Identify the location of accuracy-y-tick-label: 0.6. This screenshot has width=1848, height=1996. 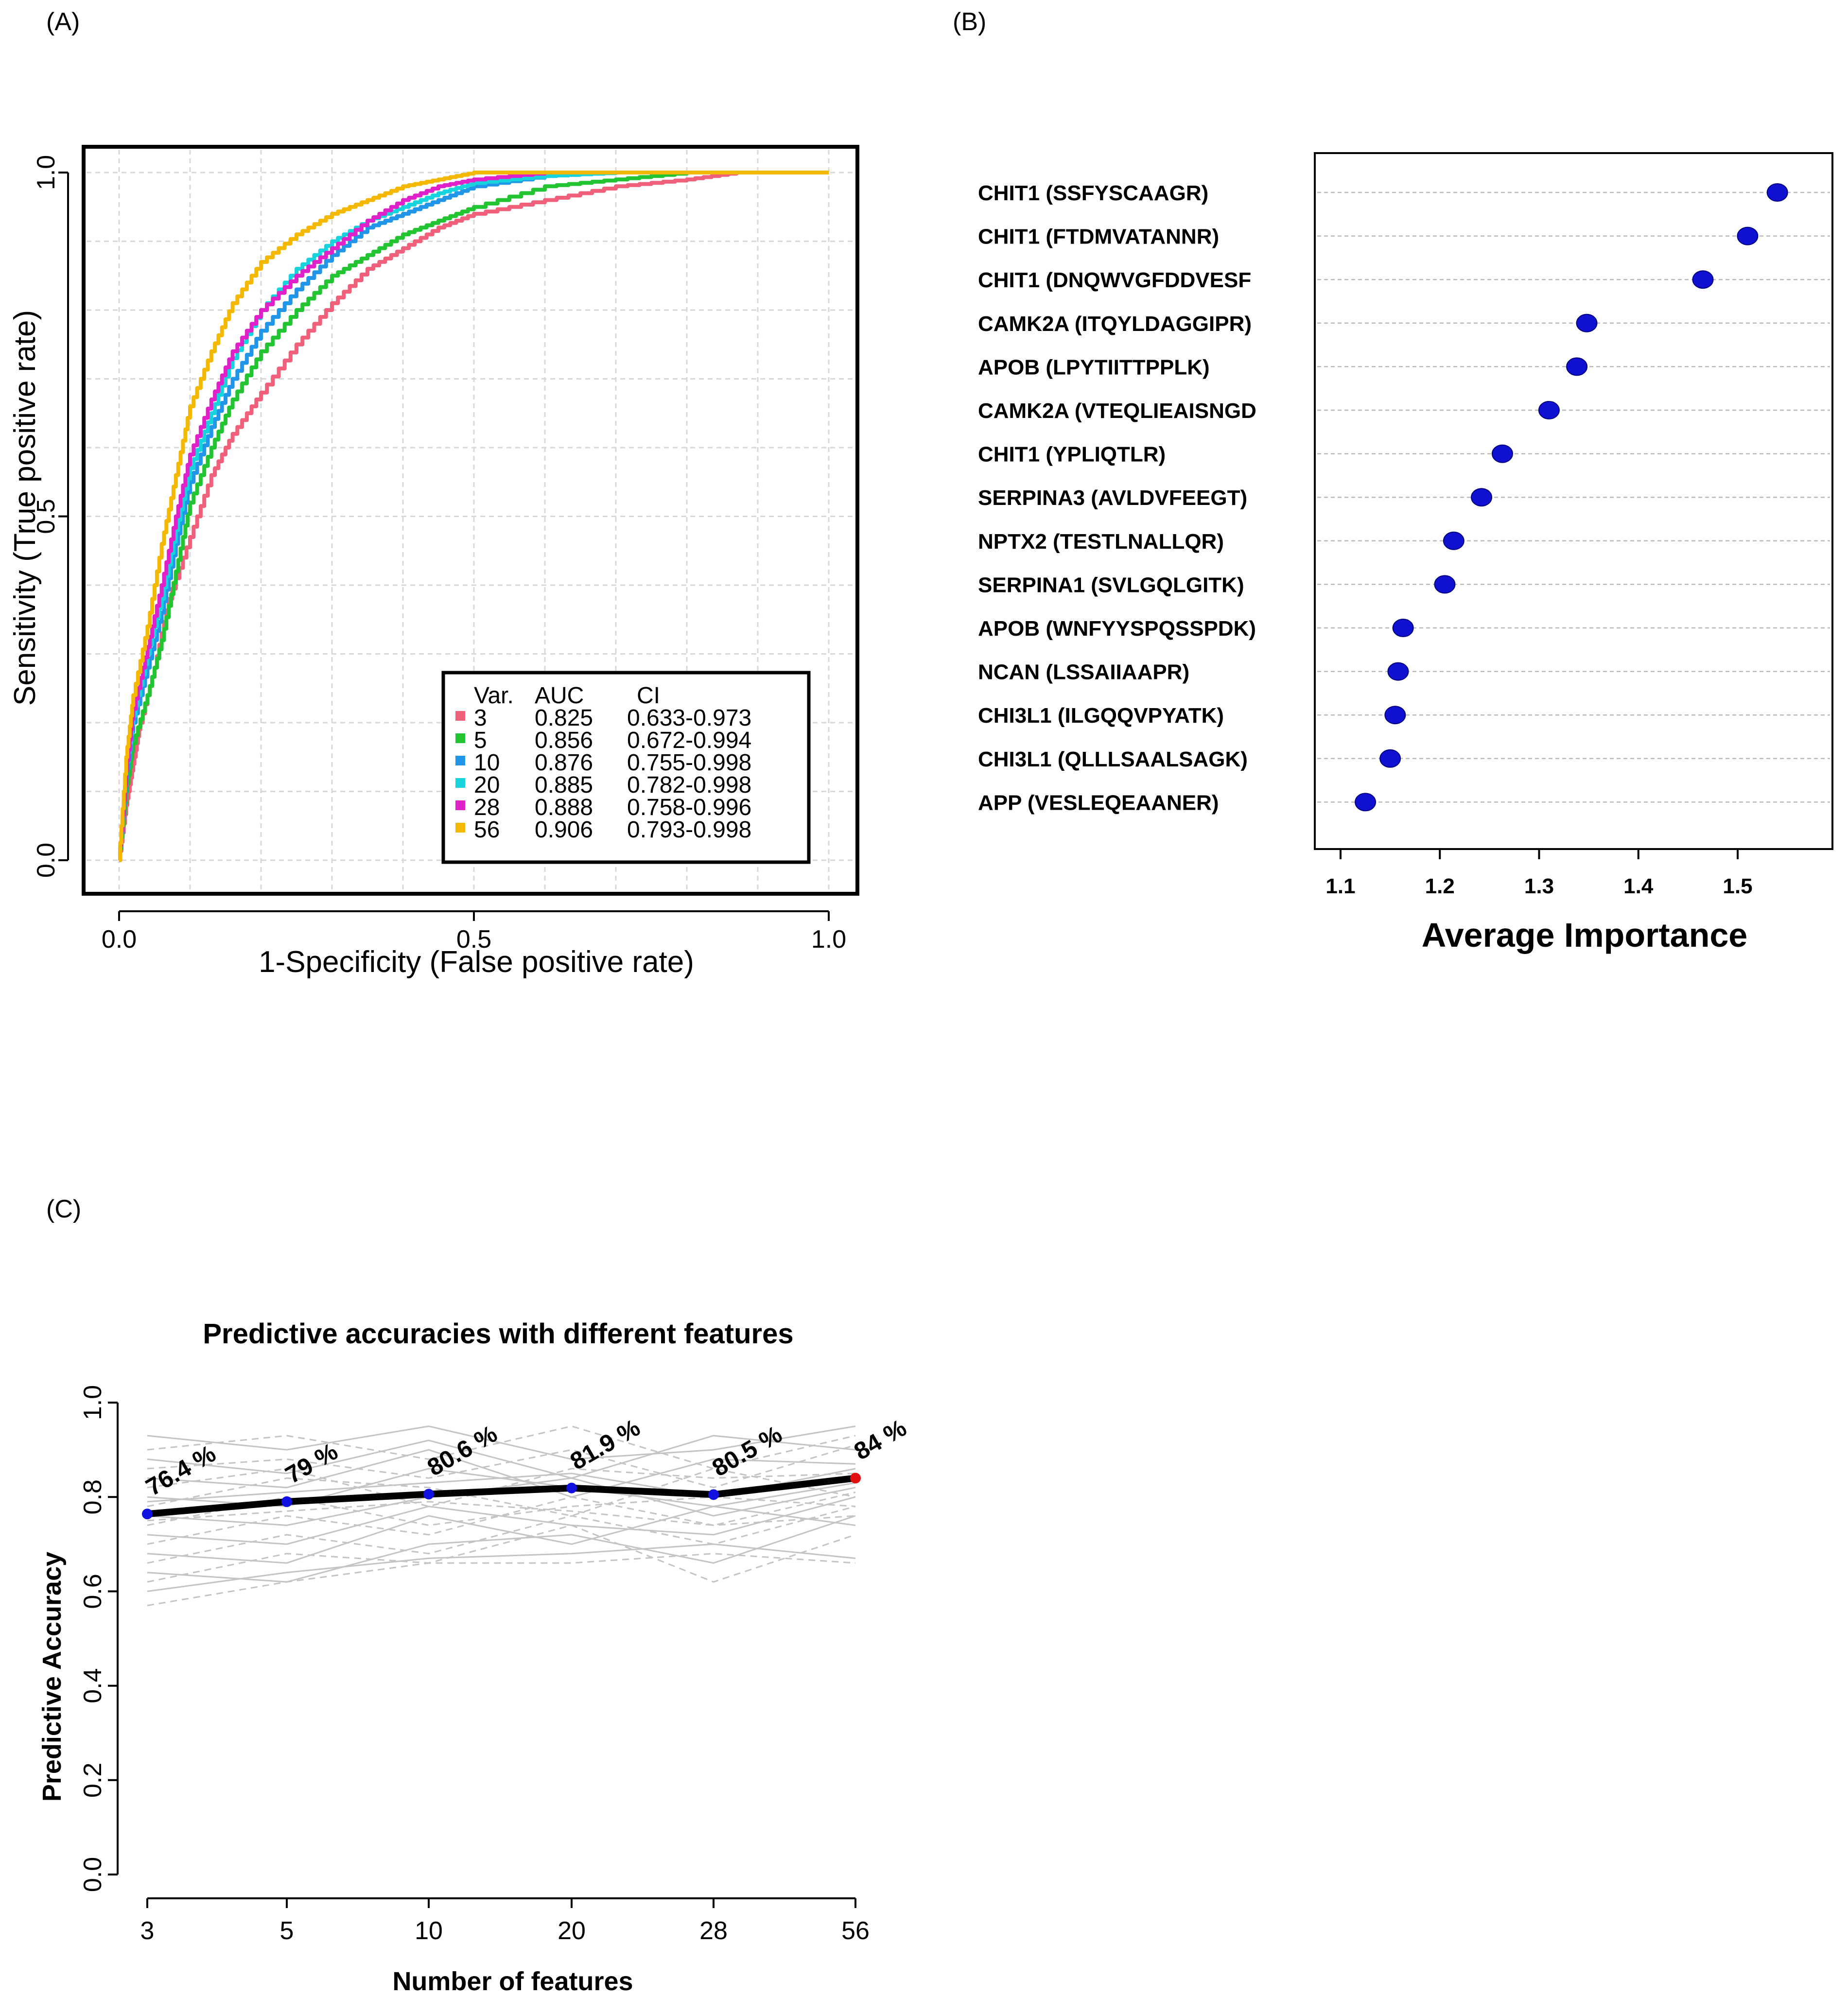
(93, 1591).